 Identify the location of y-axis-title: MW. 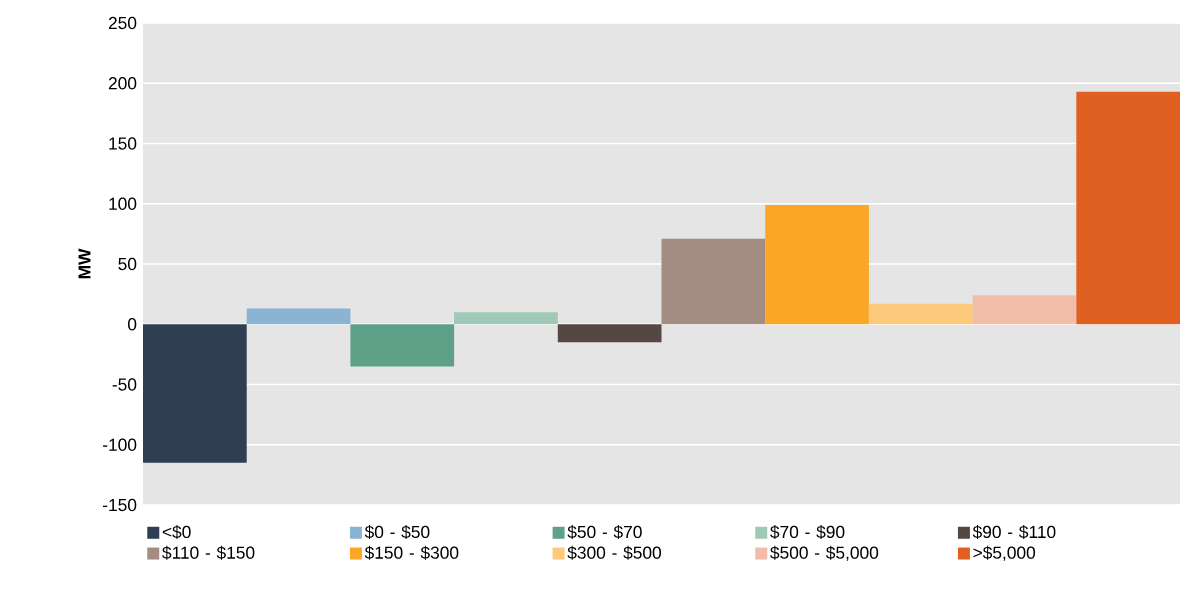
(84, 263).